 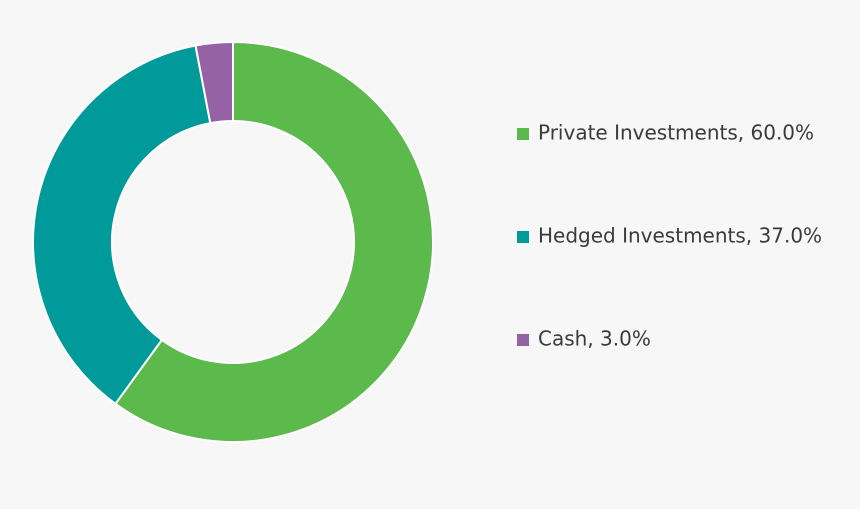 What do you see at coordinates (680, 236) in the screenshot?
I see `legend-label: Hedged Investments, 37.0%` at bounding box center [680, 236].